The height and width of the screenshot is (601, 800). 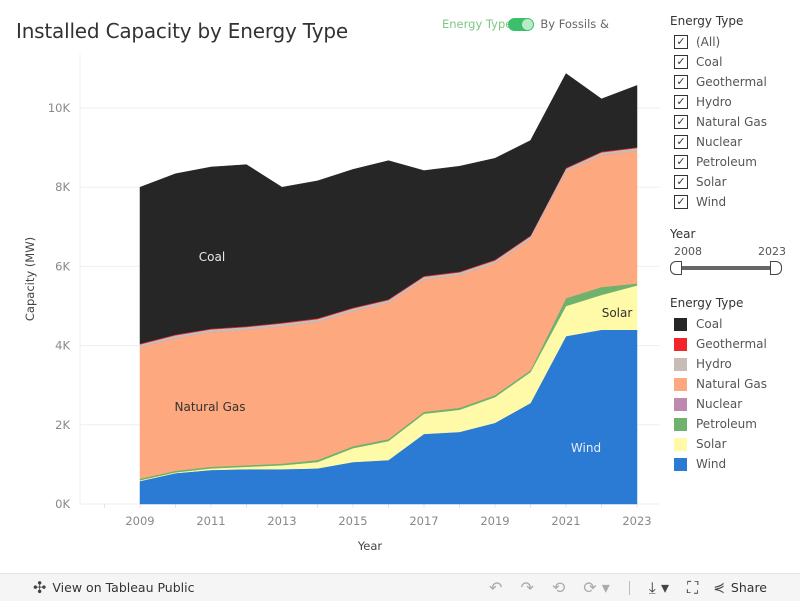 What do you see at coordinates (352, 521) in the screenshot?
I see `x-tick-label: 2015` at bounding box center [352, 521].